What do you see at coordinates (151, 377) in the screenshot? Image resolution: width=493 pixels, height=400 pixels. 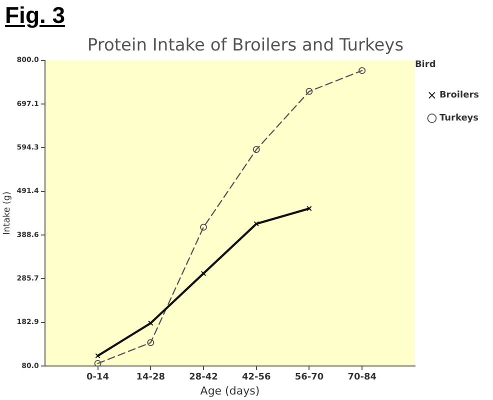 I see `x-tick-label: 14-28` at bounding box center [151, 377].